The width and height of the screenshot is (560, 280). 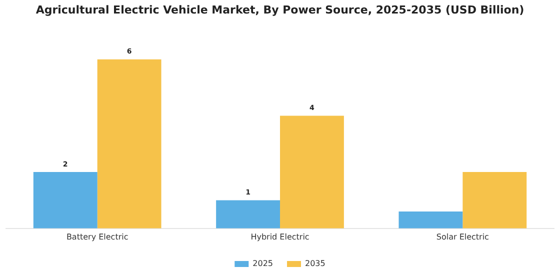 I want to click on x-tick-label: Solar Electric, so click(x=462, y=237).